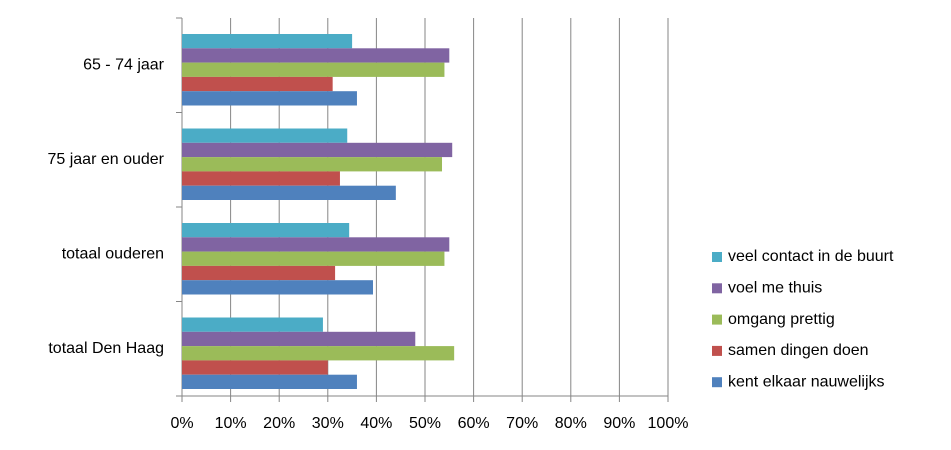 Image resolution: width=951 pixels, height=450 pixels. I want to click on y-tick-label: totaal Den Haag, so click(106, 348).